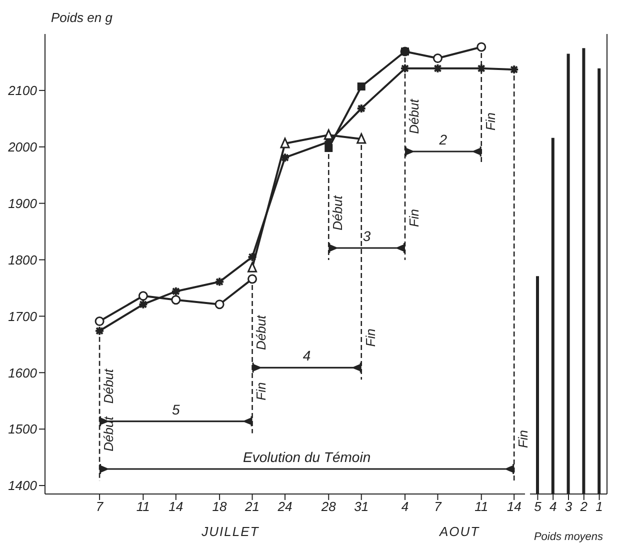 The height and width of the screenshot is (554, 617). I want to click on y-axis-title: Poids en g, so click(82, 17).